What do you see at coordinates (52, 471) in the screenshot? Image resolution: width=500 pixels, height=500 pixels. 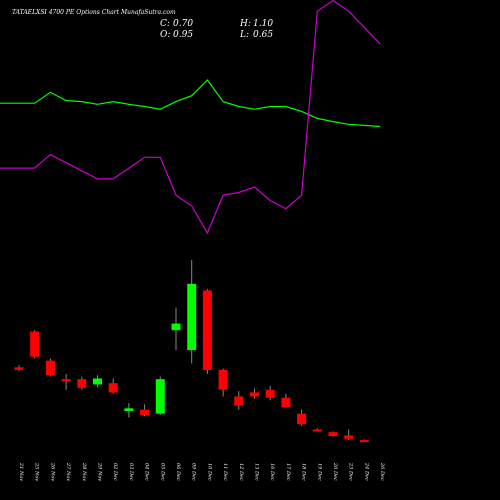 I see `x-tick-label: 26 Nov` at bounding box center [52, 471].